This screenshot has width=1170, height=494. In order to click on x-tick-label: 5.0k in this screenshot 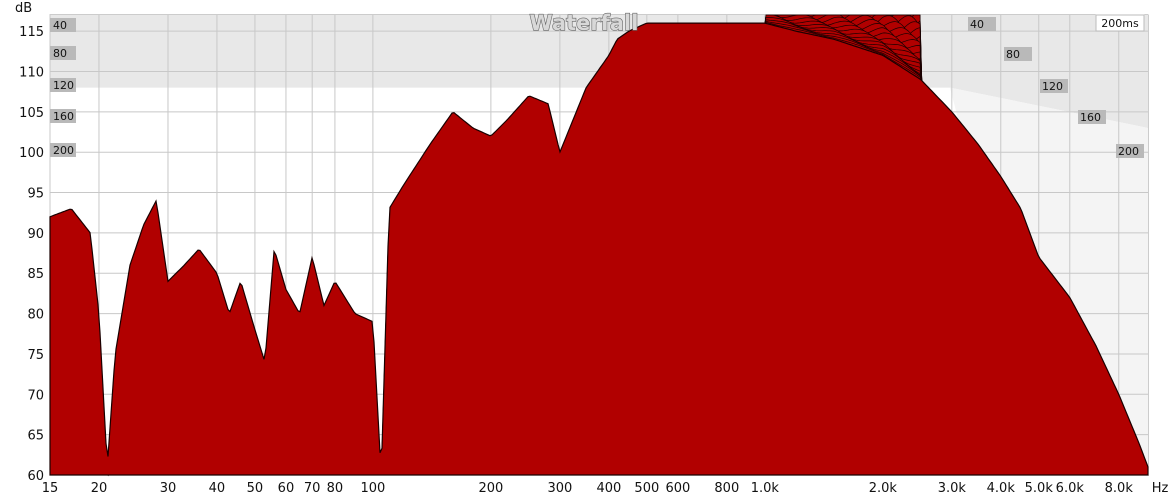, I will do `click(1039, 487)`.